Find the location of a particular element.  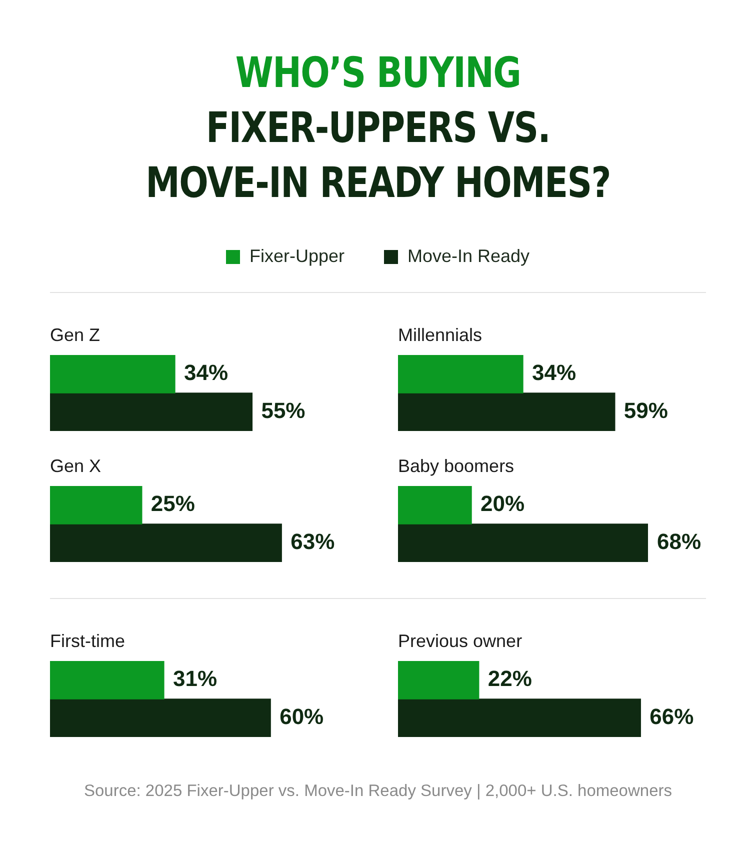

source-note: Source: 2025 Fixer-Upper vs. Move-In Ready Survey | 2,000+ U.S. homeowners is located at coordinates (377, 791).